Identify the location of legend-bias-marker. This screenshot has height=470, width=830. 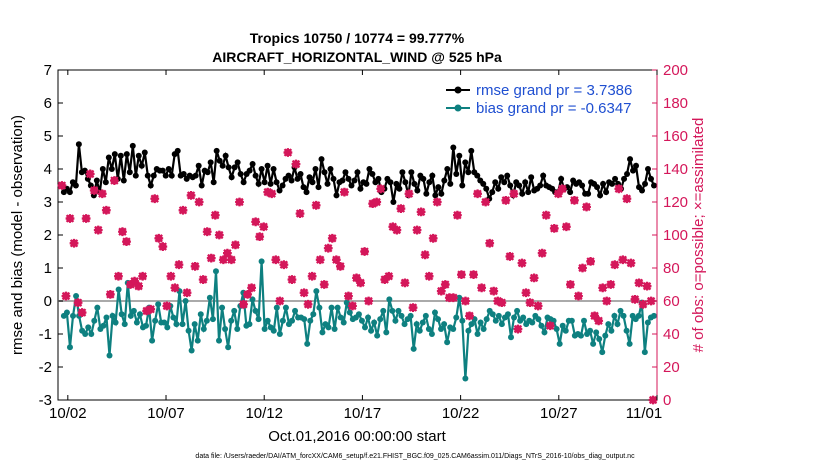
(458, 108).